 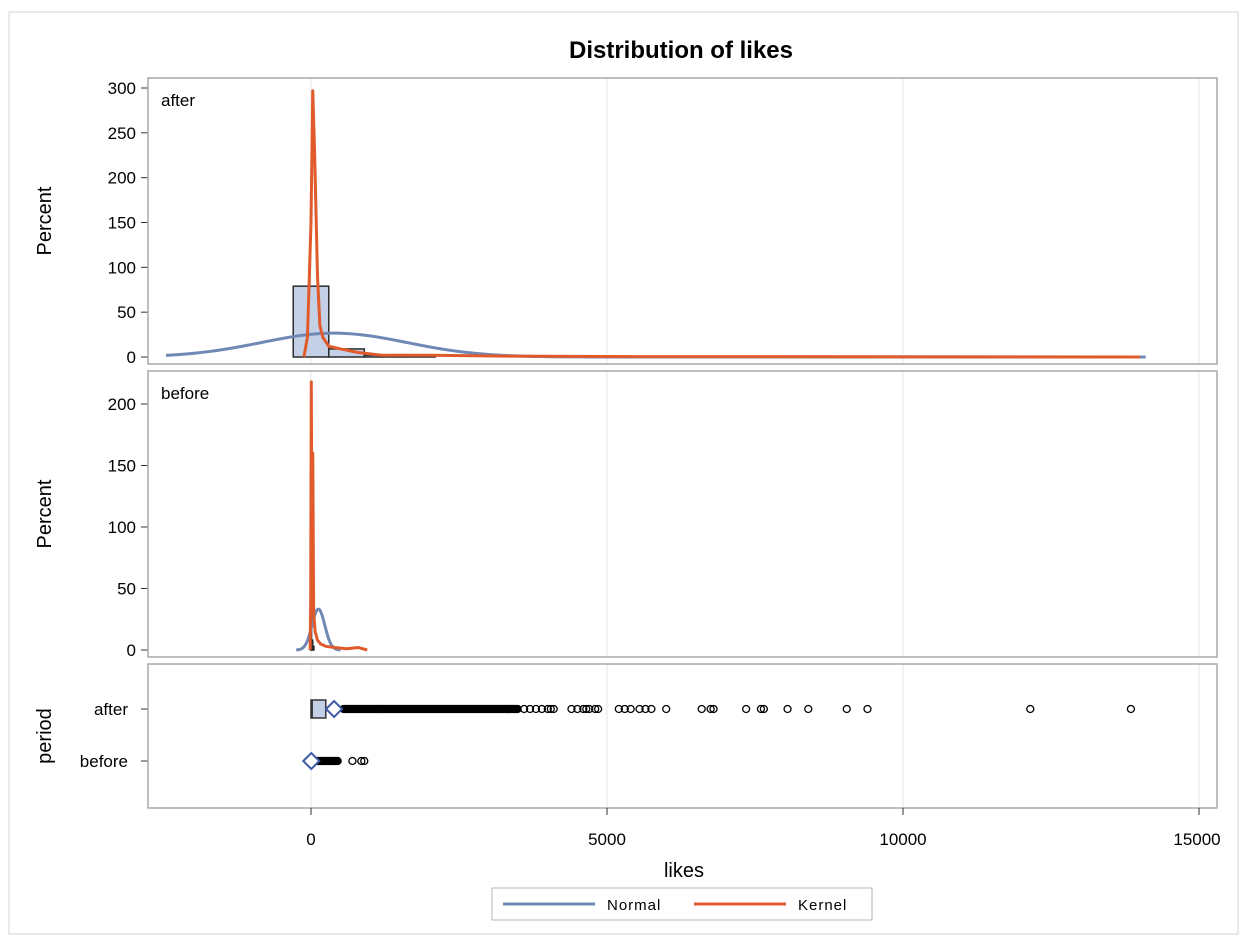 I want to click on legend-label-kernel: Kernel, so click(x=822, y=905).